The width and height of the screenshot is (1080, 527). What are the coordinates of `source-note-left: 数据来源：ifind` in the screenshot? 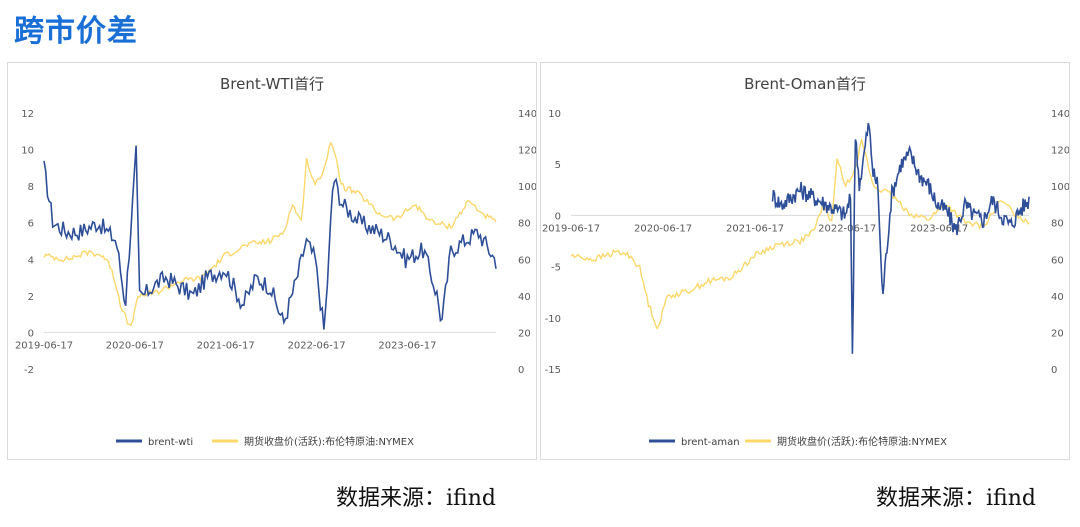 It's located at (416, 498).